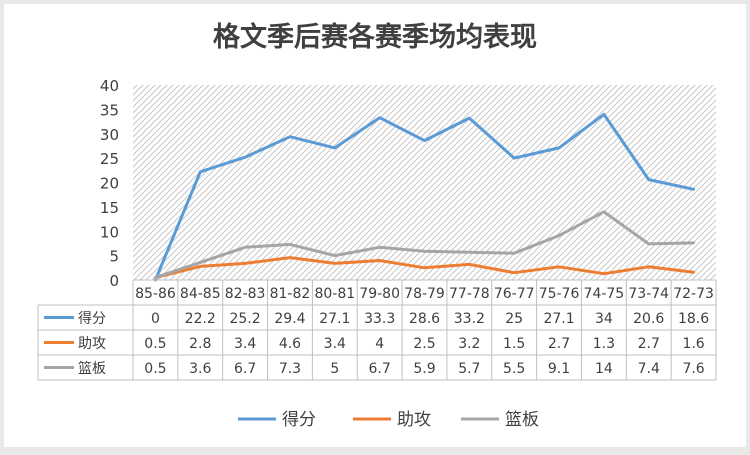 This screenshot has height=455, width=750. I want to click on x-tick-label: 85-86, so click(155, 294).